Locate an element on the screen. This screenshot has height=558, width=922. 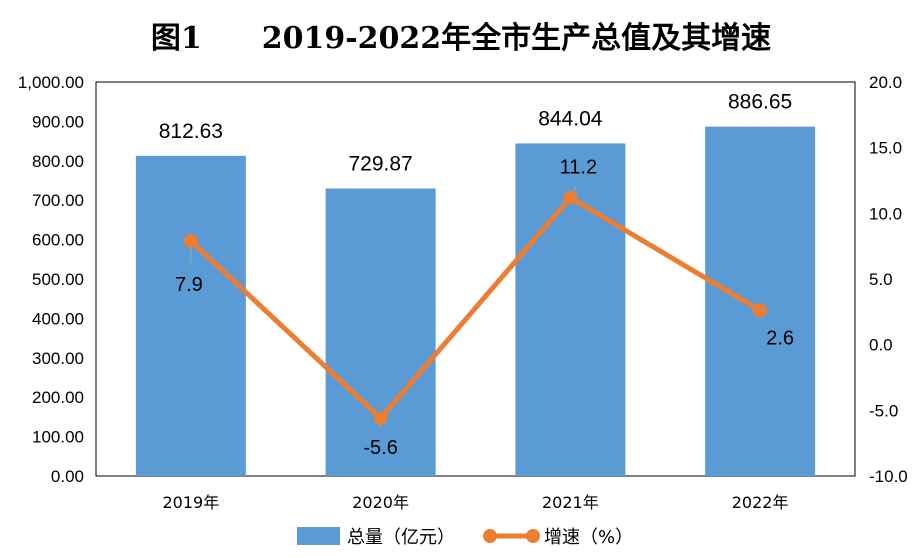
y-left-tick-label: 200.00 is located at coordinates (58, 397).